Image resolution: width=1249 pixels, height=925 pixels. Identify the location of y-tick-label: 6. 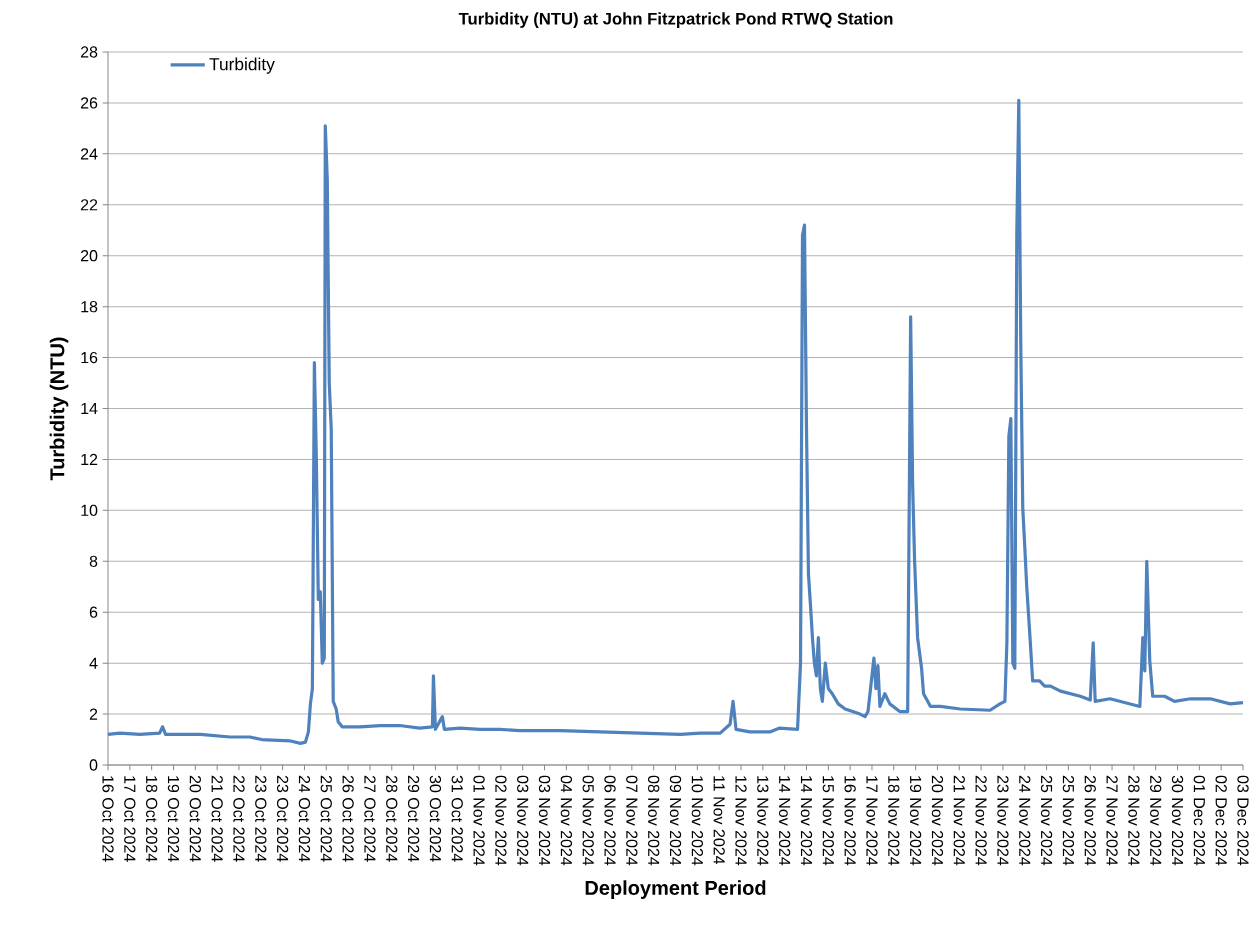
(93, 612).